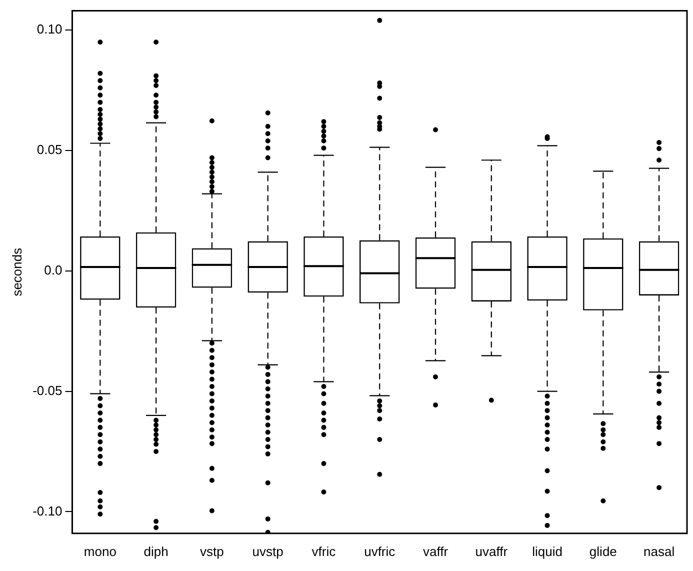 Image resolution: width=693 pixels, height=571 pixels. I want to click on x-tick-label: vaffr, so click(435, 551).